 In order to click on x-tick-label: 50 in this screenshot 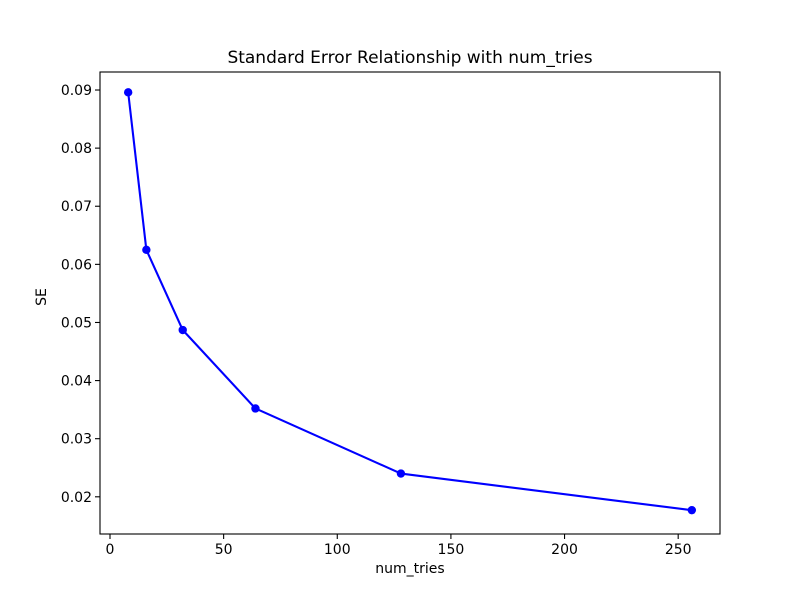, I will do `click(224, 550)`.